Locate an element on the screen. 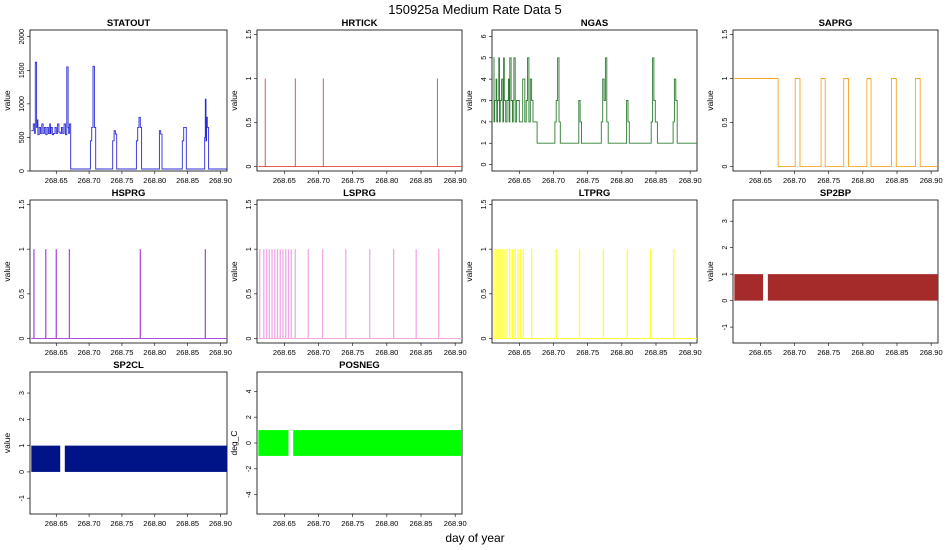  y-tick-label: 500 is located at coordinates (22, 137).